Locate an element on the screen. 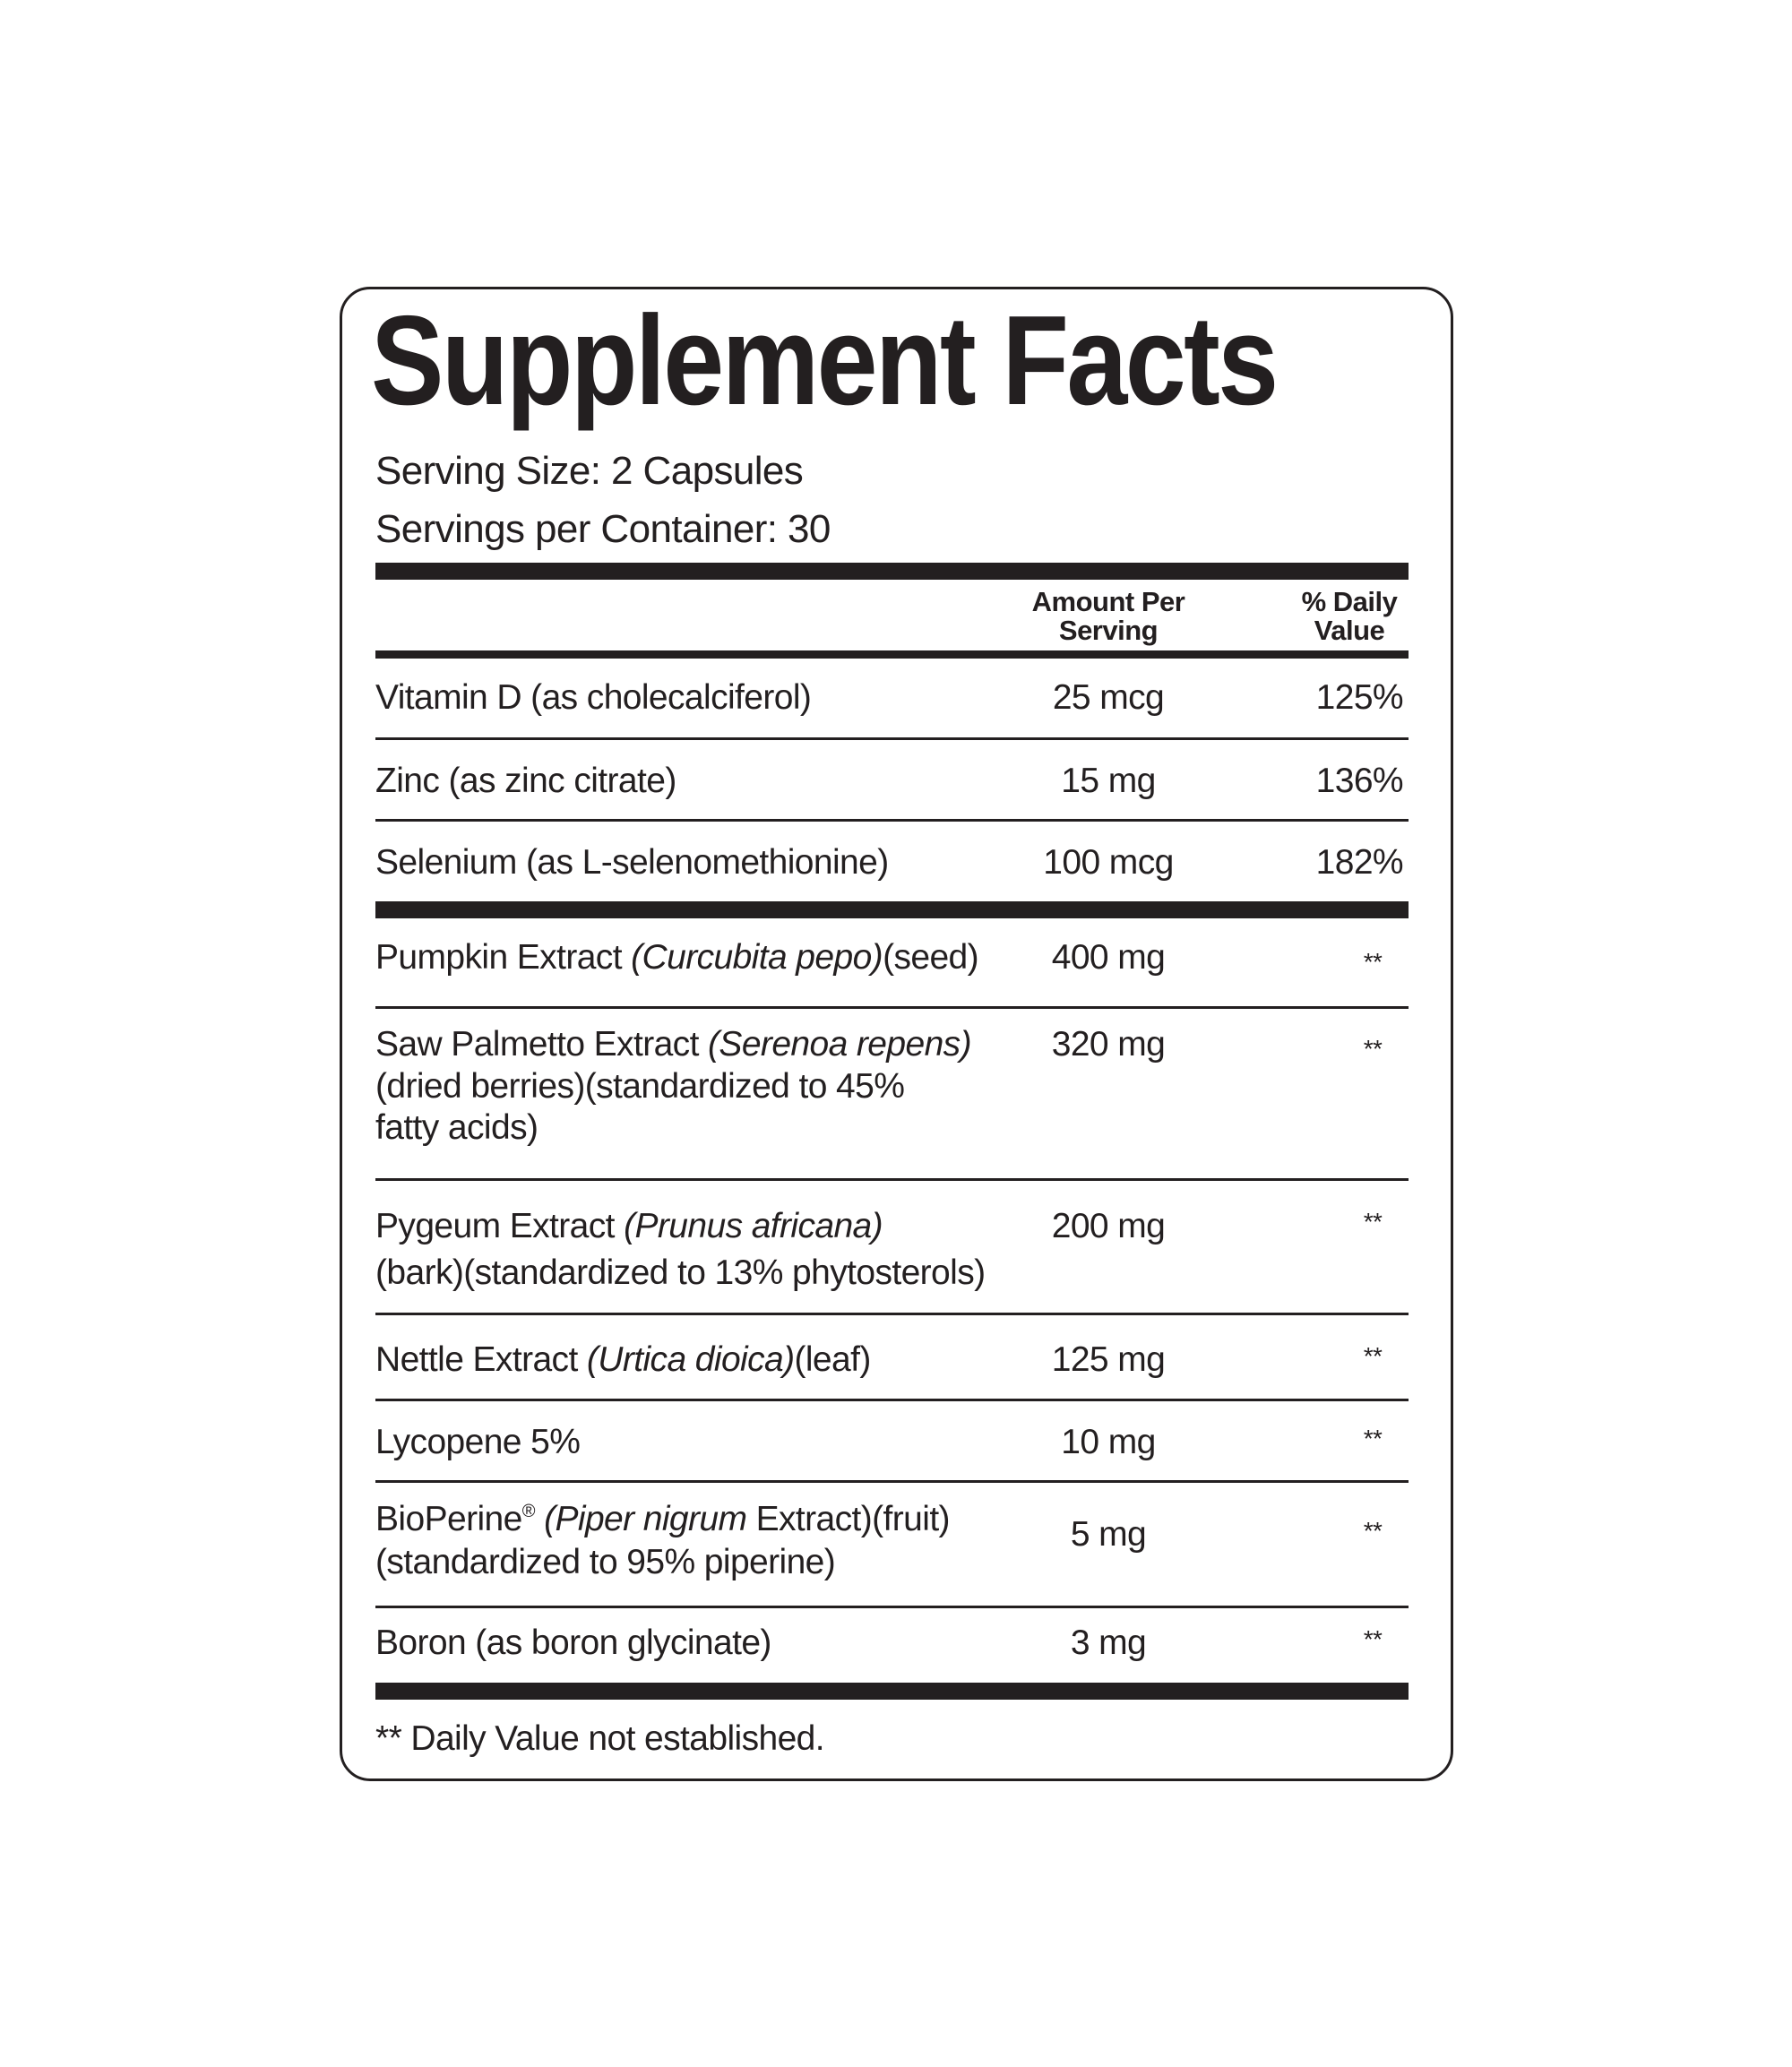 This screenshot has width=1792, height=2067. ingredient-amount: 125 mg is located at coordinates (1108, 1359).